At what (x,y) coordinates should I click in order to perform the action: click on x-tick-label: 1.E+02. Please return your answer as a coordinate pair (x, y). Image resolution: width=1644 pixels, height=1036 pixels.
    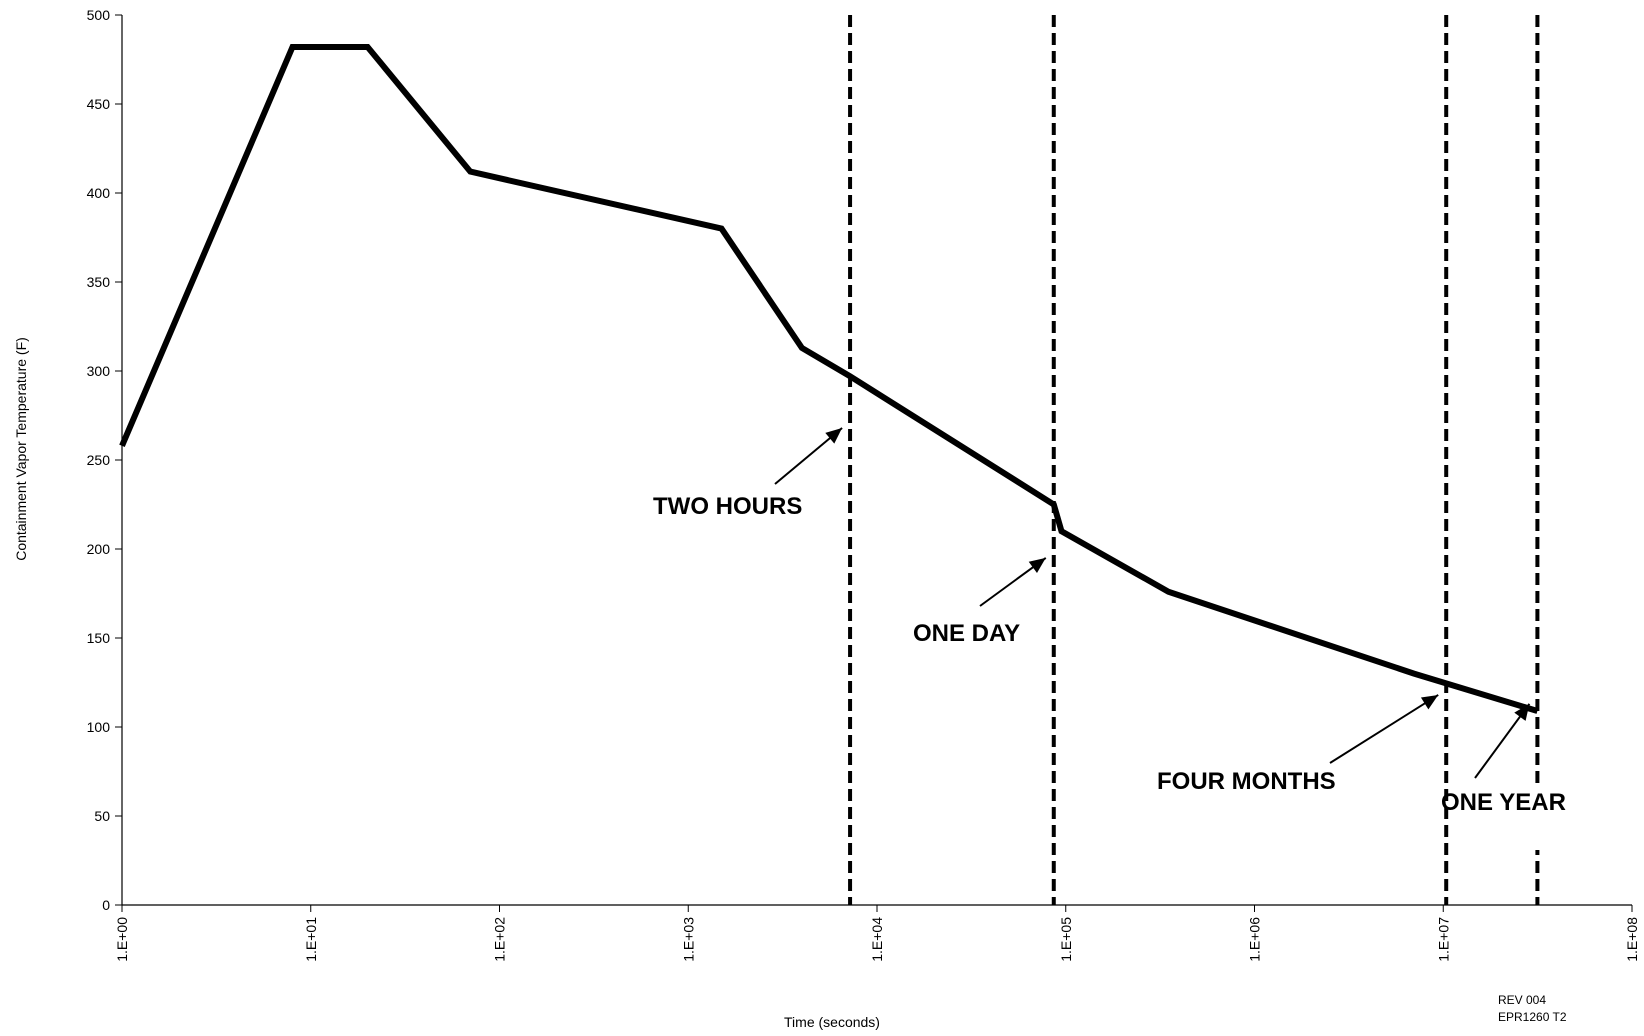
    Looking at the image, I should click on (500, 939).